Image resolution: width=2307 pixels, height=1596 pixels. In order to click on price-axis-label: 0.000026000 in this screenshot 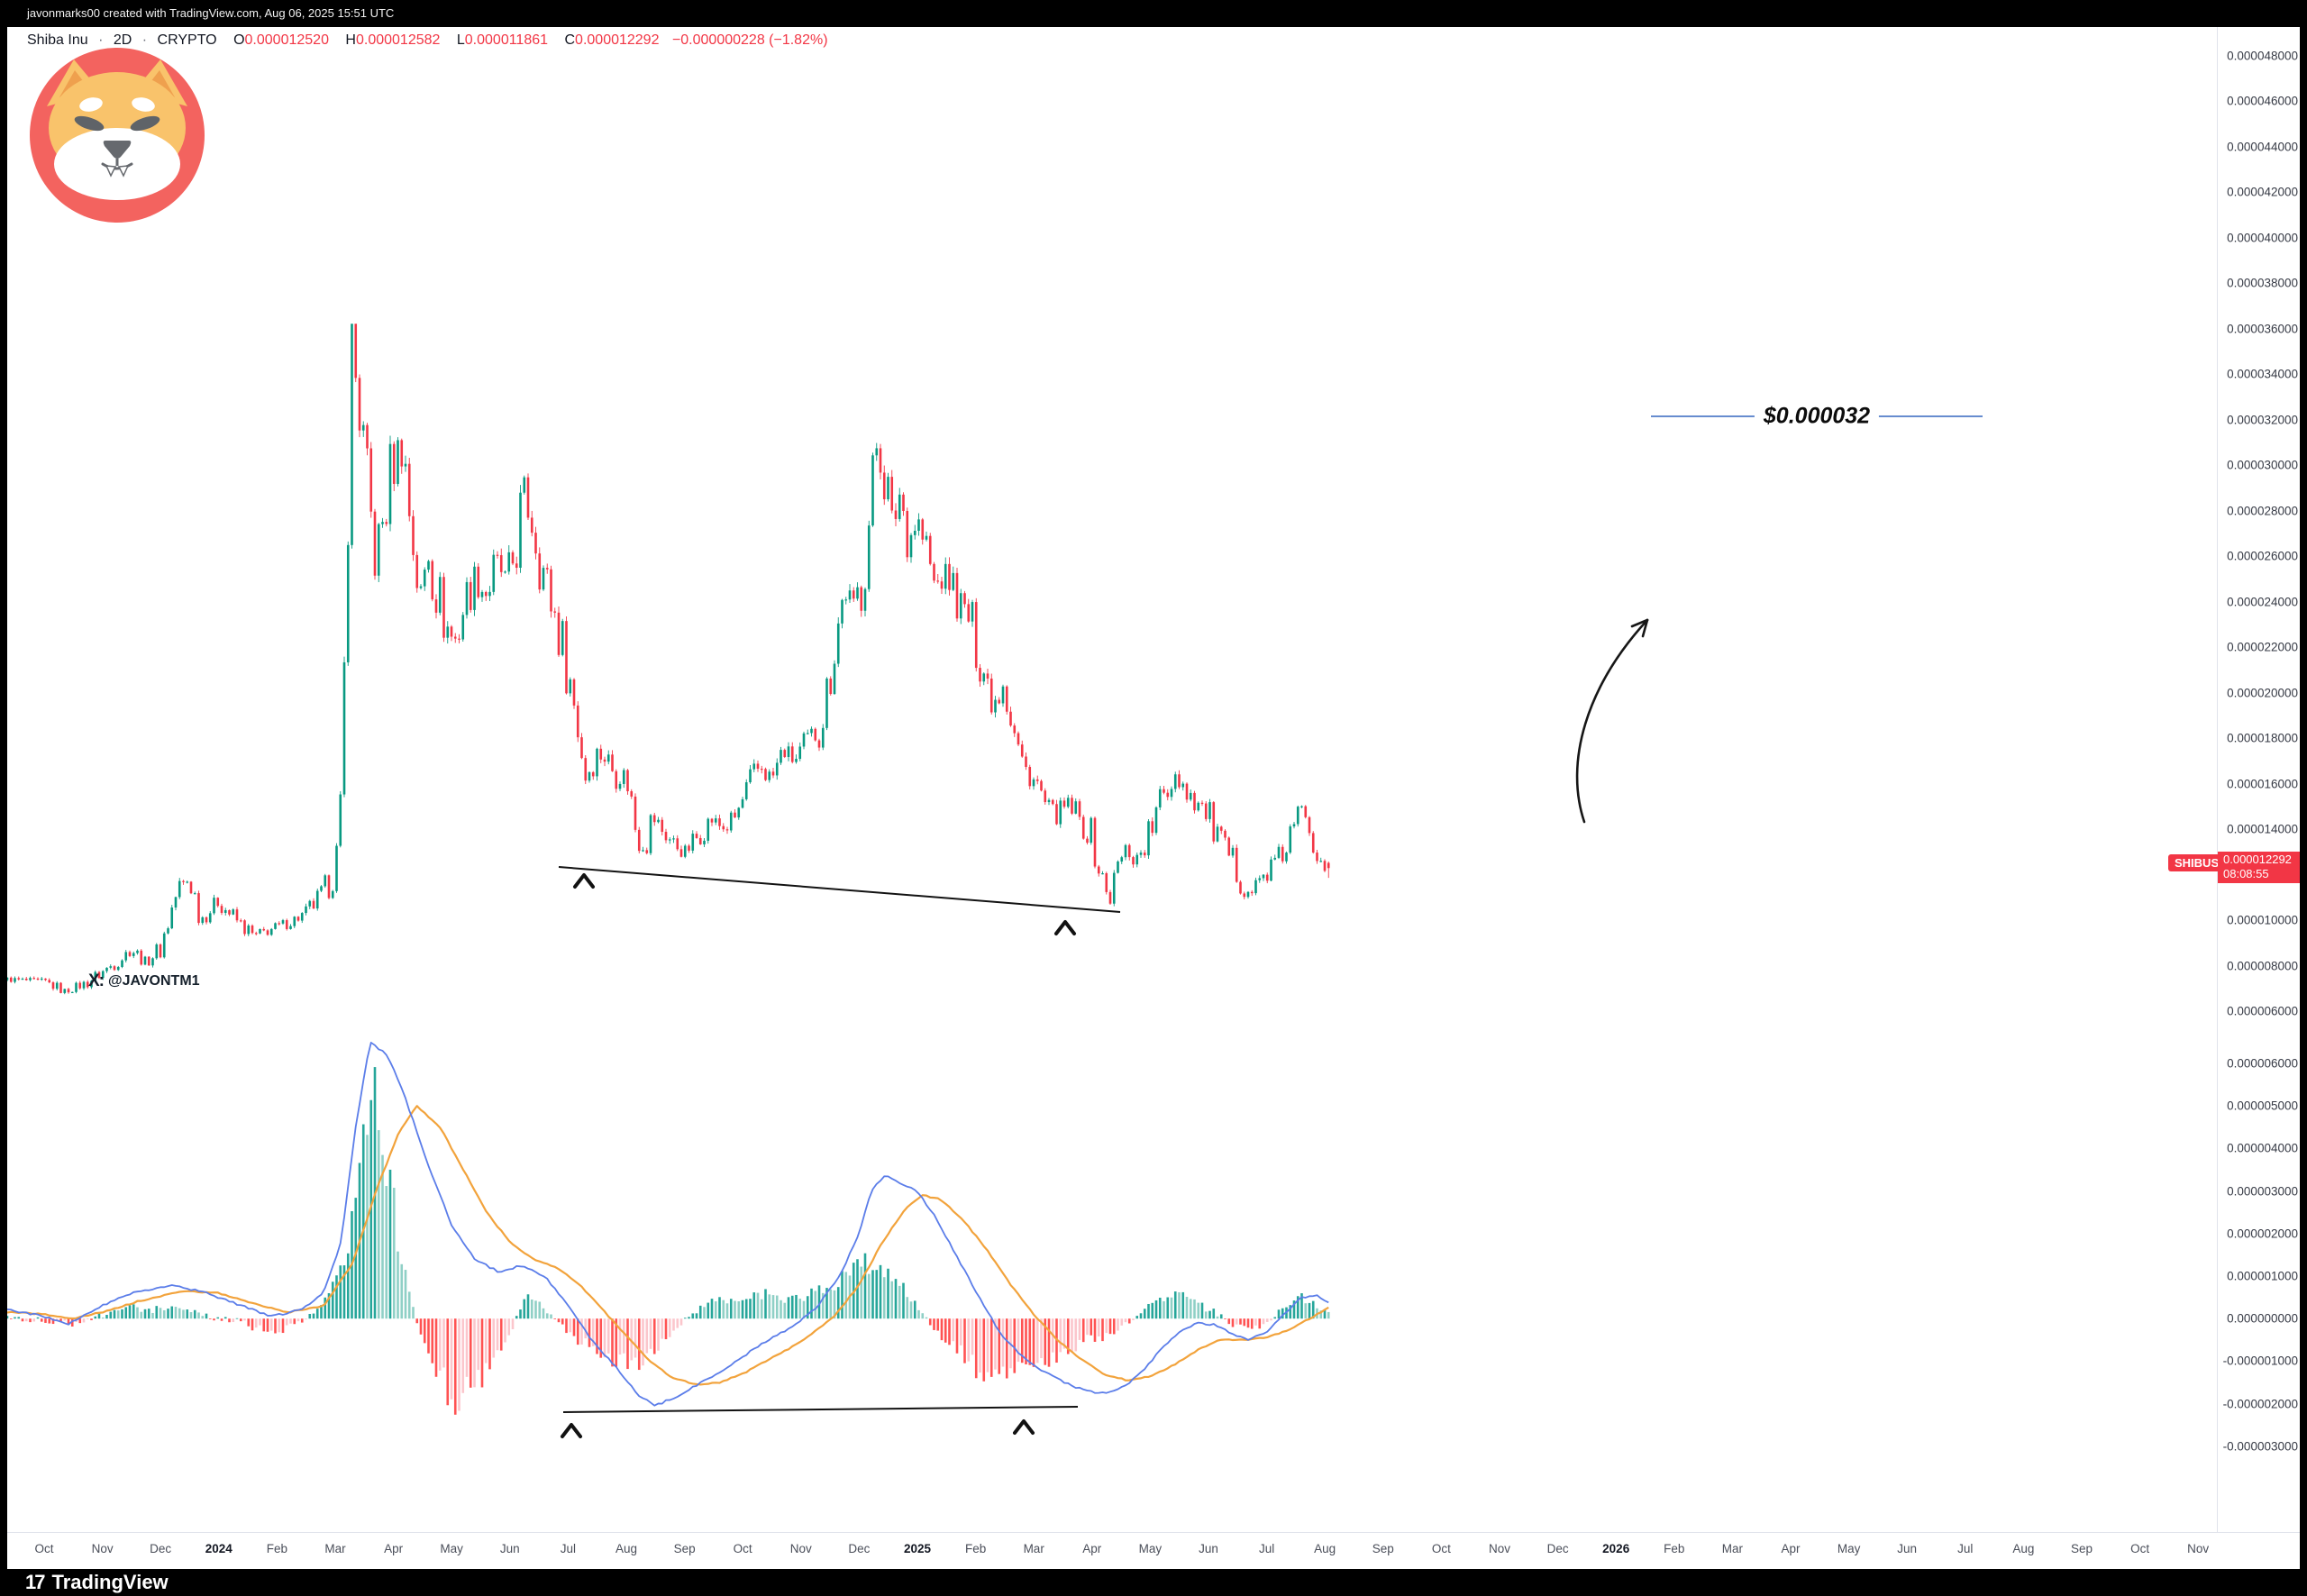, I will do `click(2262, 556)`.